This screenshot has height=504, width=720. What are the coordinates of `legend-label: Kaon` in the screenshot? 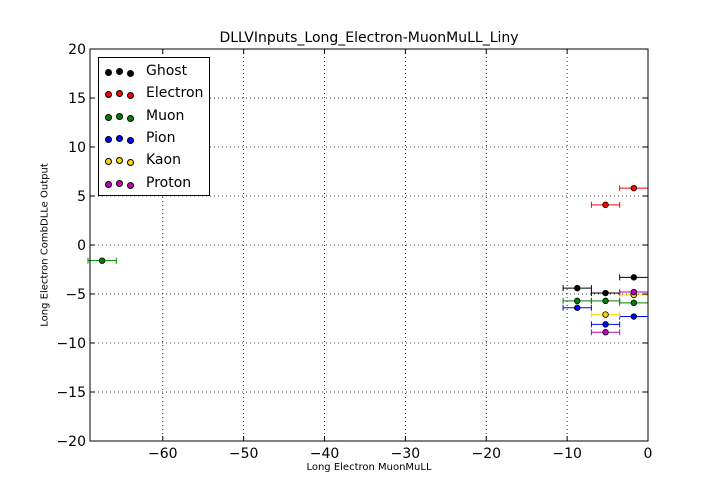 It's located at (163, 160).